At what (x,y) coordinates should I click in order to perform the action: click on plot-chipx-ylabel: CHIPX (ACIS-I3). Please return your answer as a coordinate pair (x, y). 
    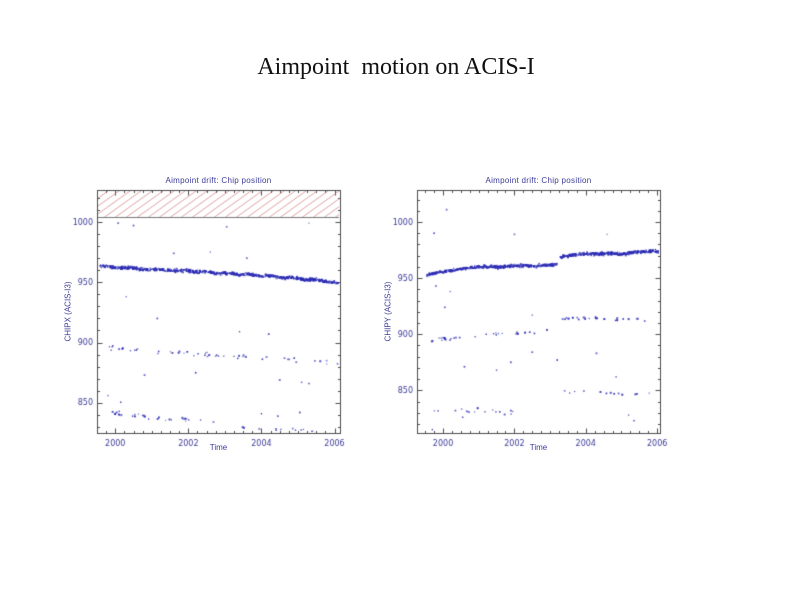
    Looking at the image, I should click on (68, 311).